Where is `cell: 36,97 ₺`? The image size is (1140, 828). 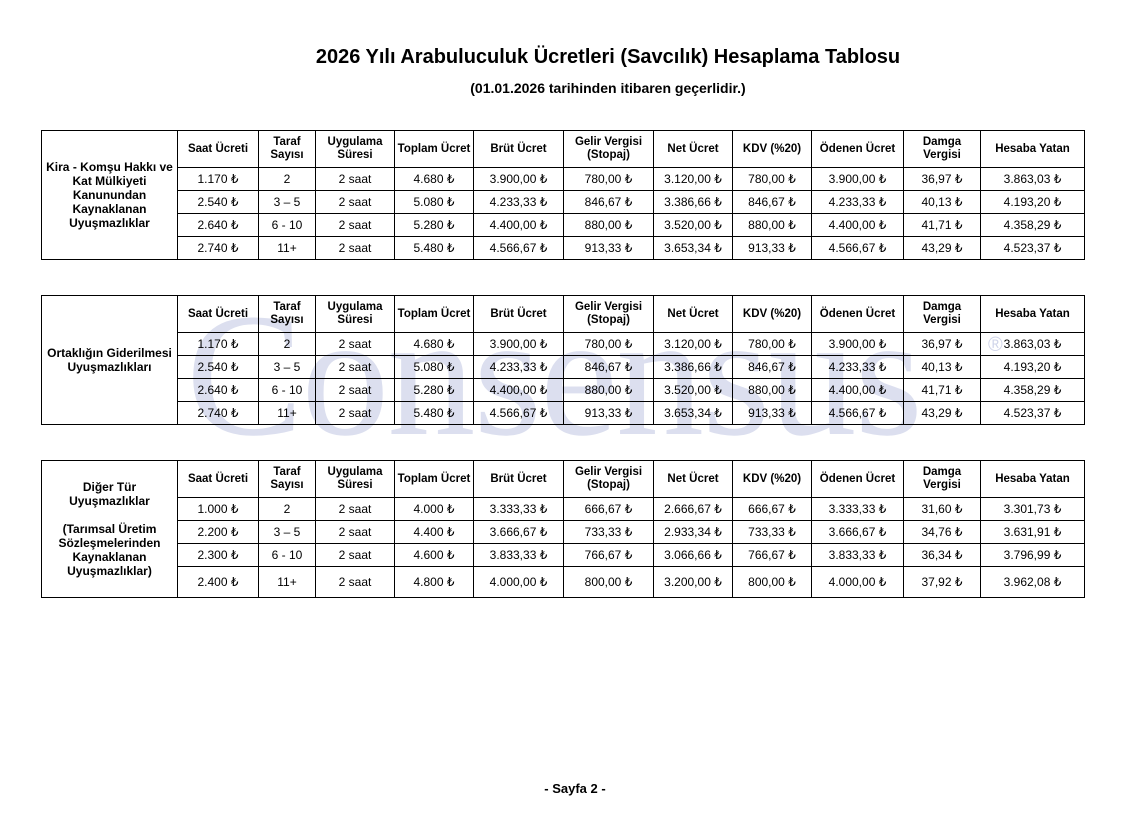 cell: 36,97 ₺ is located at coordinates (942, 179).